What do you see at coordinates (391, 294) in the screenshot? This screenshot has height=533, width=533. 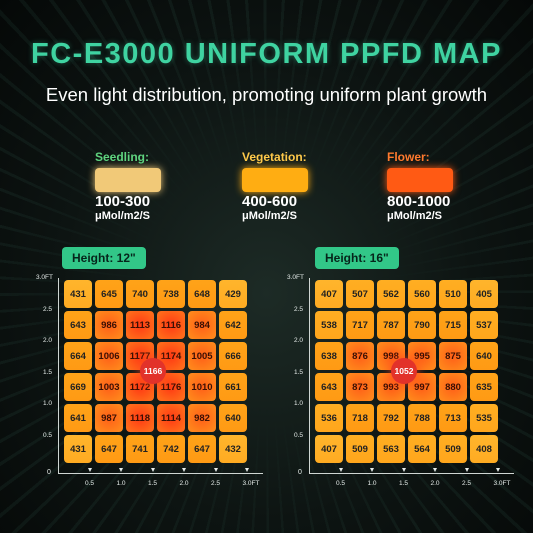 I see `ppfd-cell: 562` at bounding box center [391, 294].